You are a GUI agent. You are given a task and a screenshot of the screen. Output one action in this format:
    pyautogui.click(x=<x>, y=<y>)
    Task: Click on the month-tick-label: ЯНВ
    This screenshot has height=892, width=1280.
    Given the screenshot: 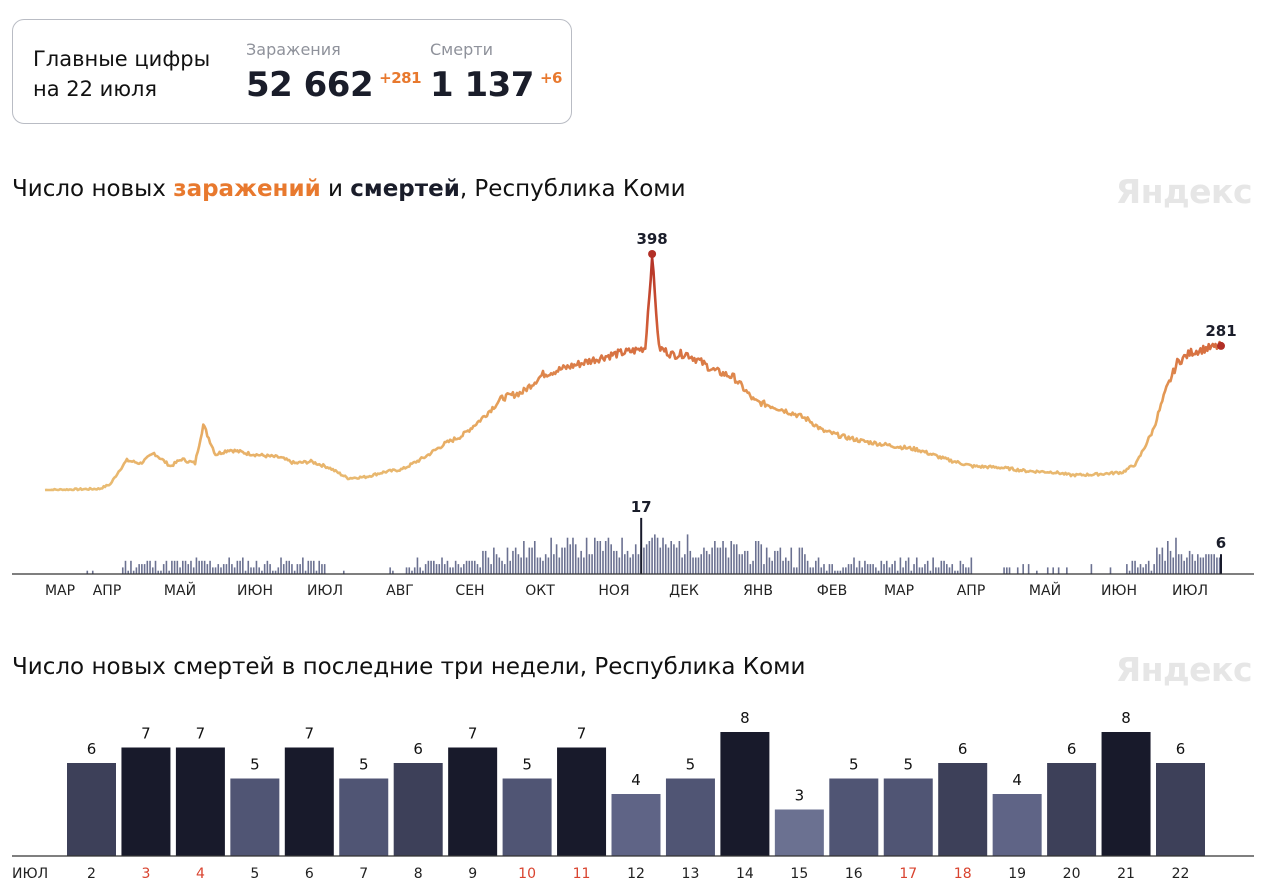 What is the action you would take?
    pyautogui.click(x=758, y=591)
    